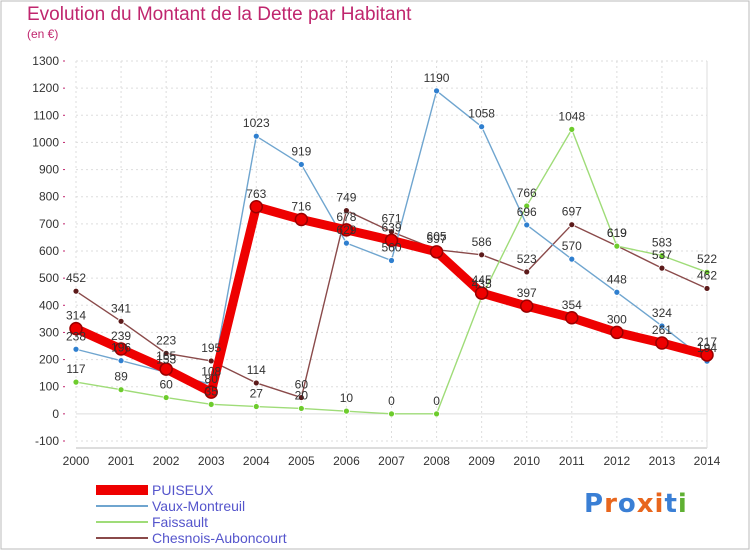 This screenshot has height=550, width=750. I want to click on proxiti-logo: Proxiti, so click(636, 504).